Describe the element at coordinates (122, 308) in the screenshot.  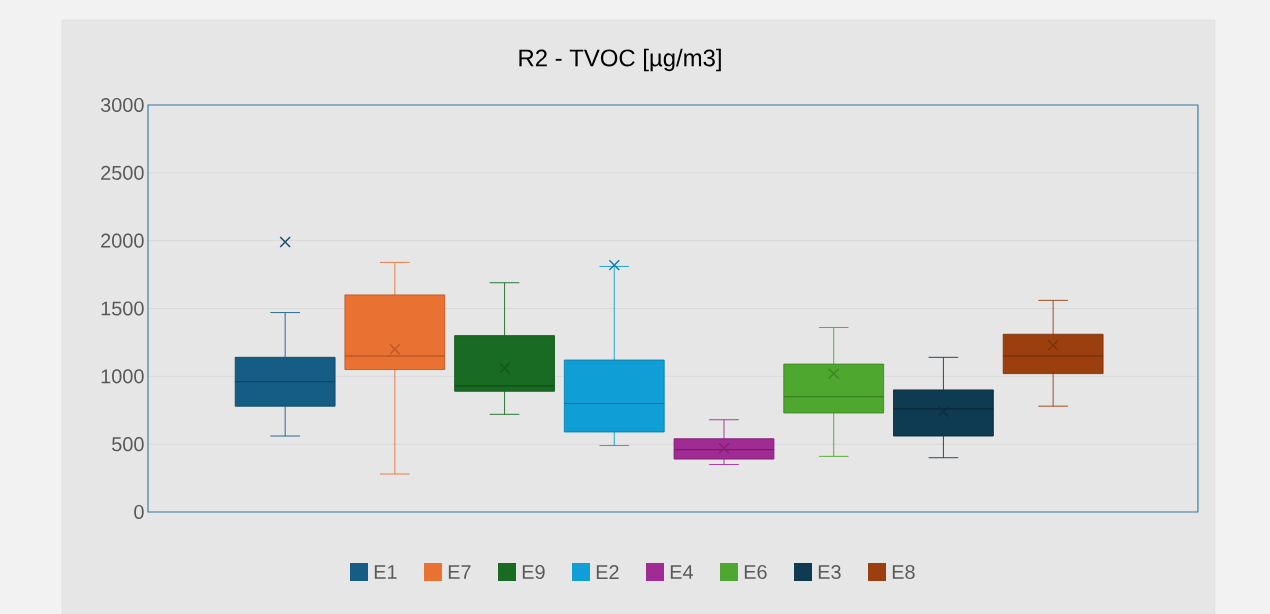
I see `y-tick-label: 1500` at that location.